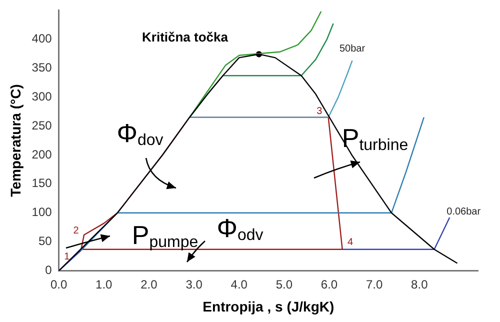 This screenshot has height=322, width=500. Describe the element at coordinates (42, 96) in the screenshot. I see `y-tick-label: 300` at that location.